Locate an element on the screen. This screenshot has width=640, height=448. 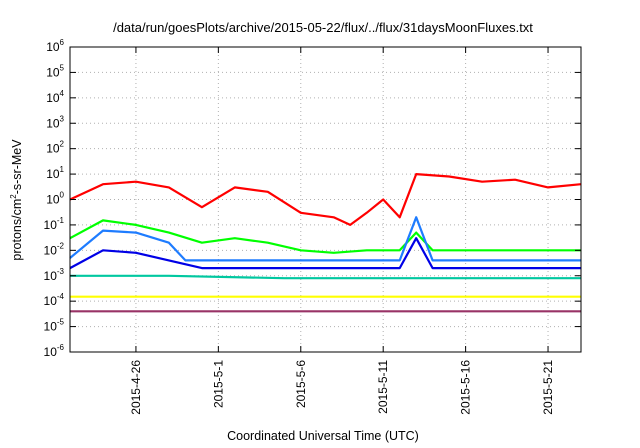
y-tick-exponent: 5 is located at coordinates (62, 67).